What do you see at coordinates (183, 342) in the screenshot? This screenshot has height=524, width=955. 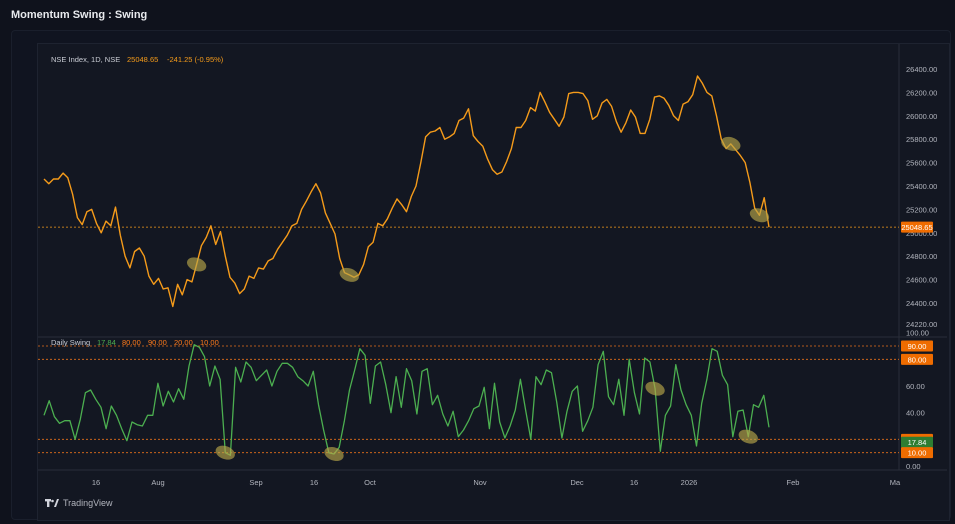 I see `osc-legend-level-20: 20.00` at bounding box center [183, 342].